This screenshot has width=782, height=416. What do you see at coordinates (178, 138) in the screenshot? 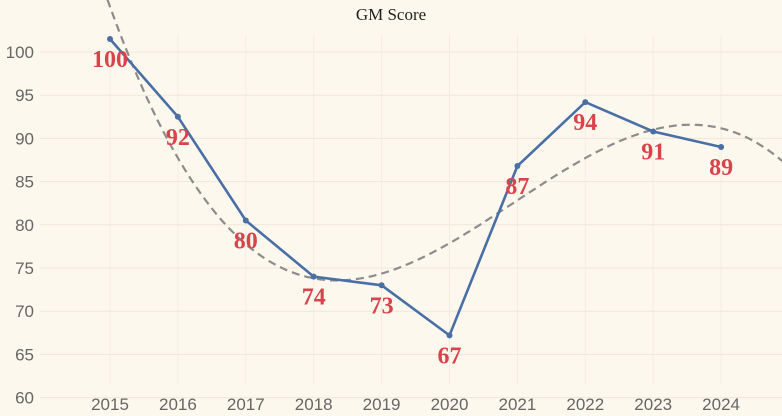
I see `data-label: 92` at bounding box center [178, 138].